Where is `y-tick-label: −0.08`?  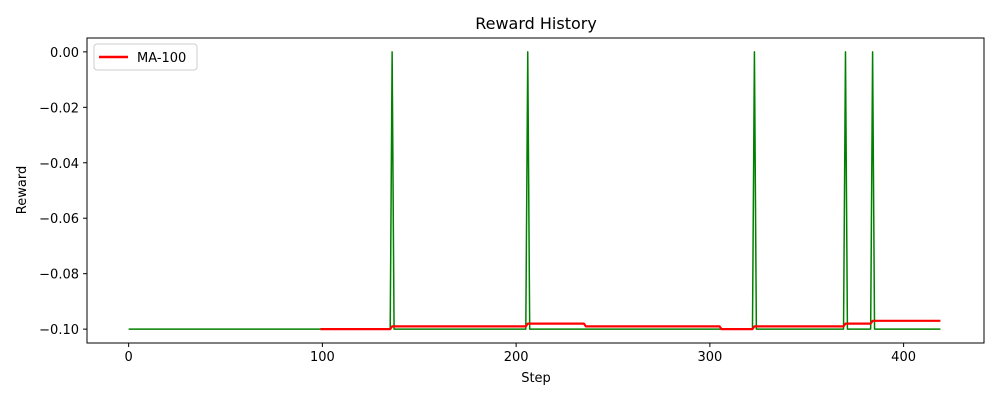
y-tick-label: −0.08 is located at coordinates (59, 275).